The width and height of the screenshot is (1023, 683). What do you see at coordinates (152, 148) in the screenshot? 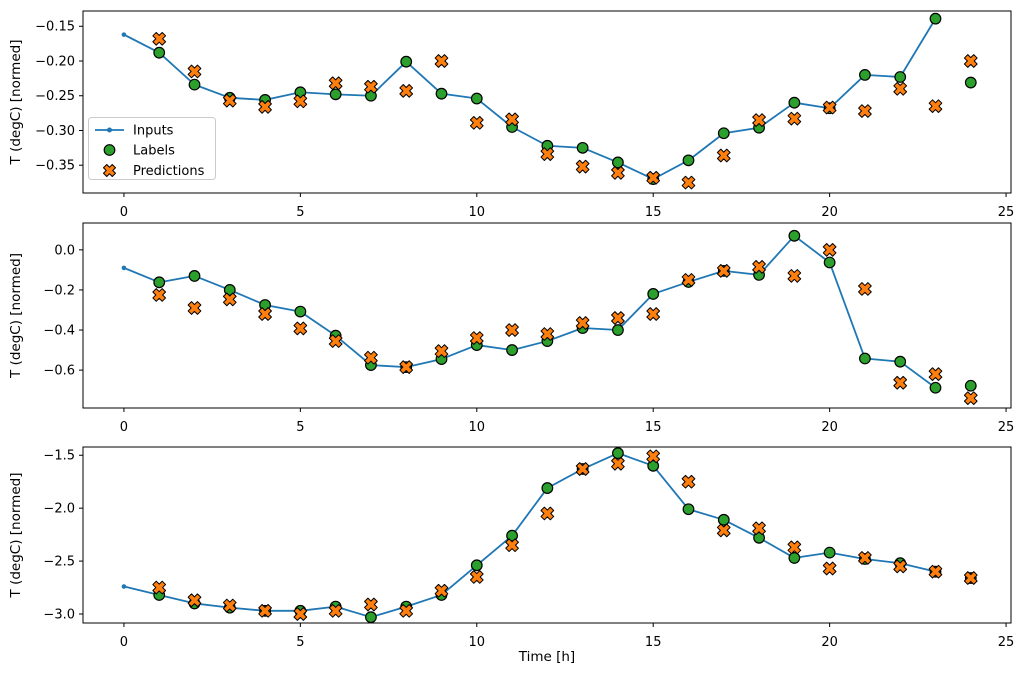
I see `legend: Inputs Labels Predictions` at bounding box center [152, 148].